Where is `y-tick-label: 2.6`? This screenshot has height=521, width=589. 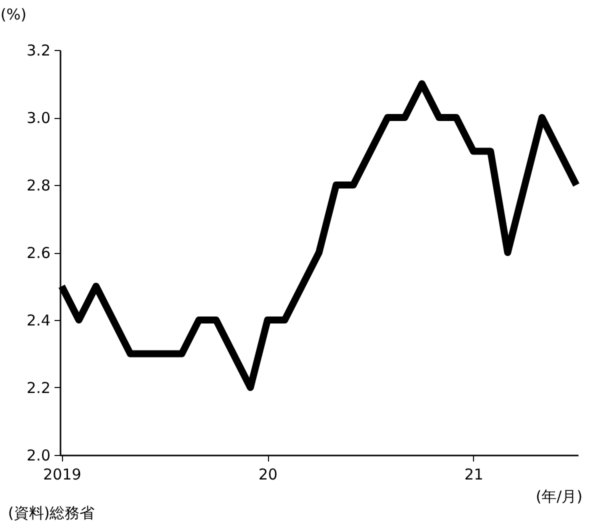 y-tick-label: 2.6 is located at coordinates (38, 253).